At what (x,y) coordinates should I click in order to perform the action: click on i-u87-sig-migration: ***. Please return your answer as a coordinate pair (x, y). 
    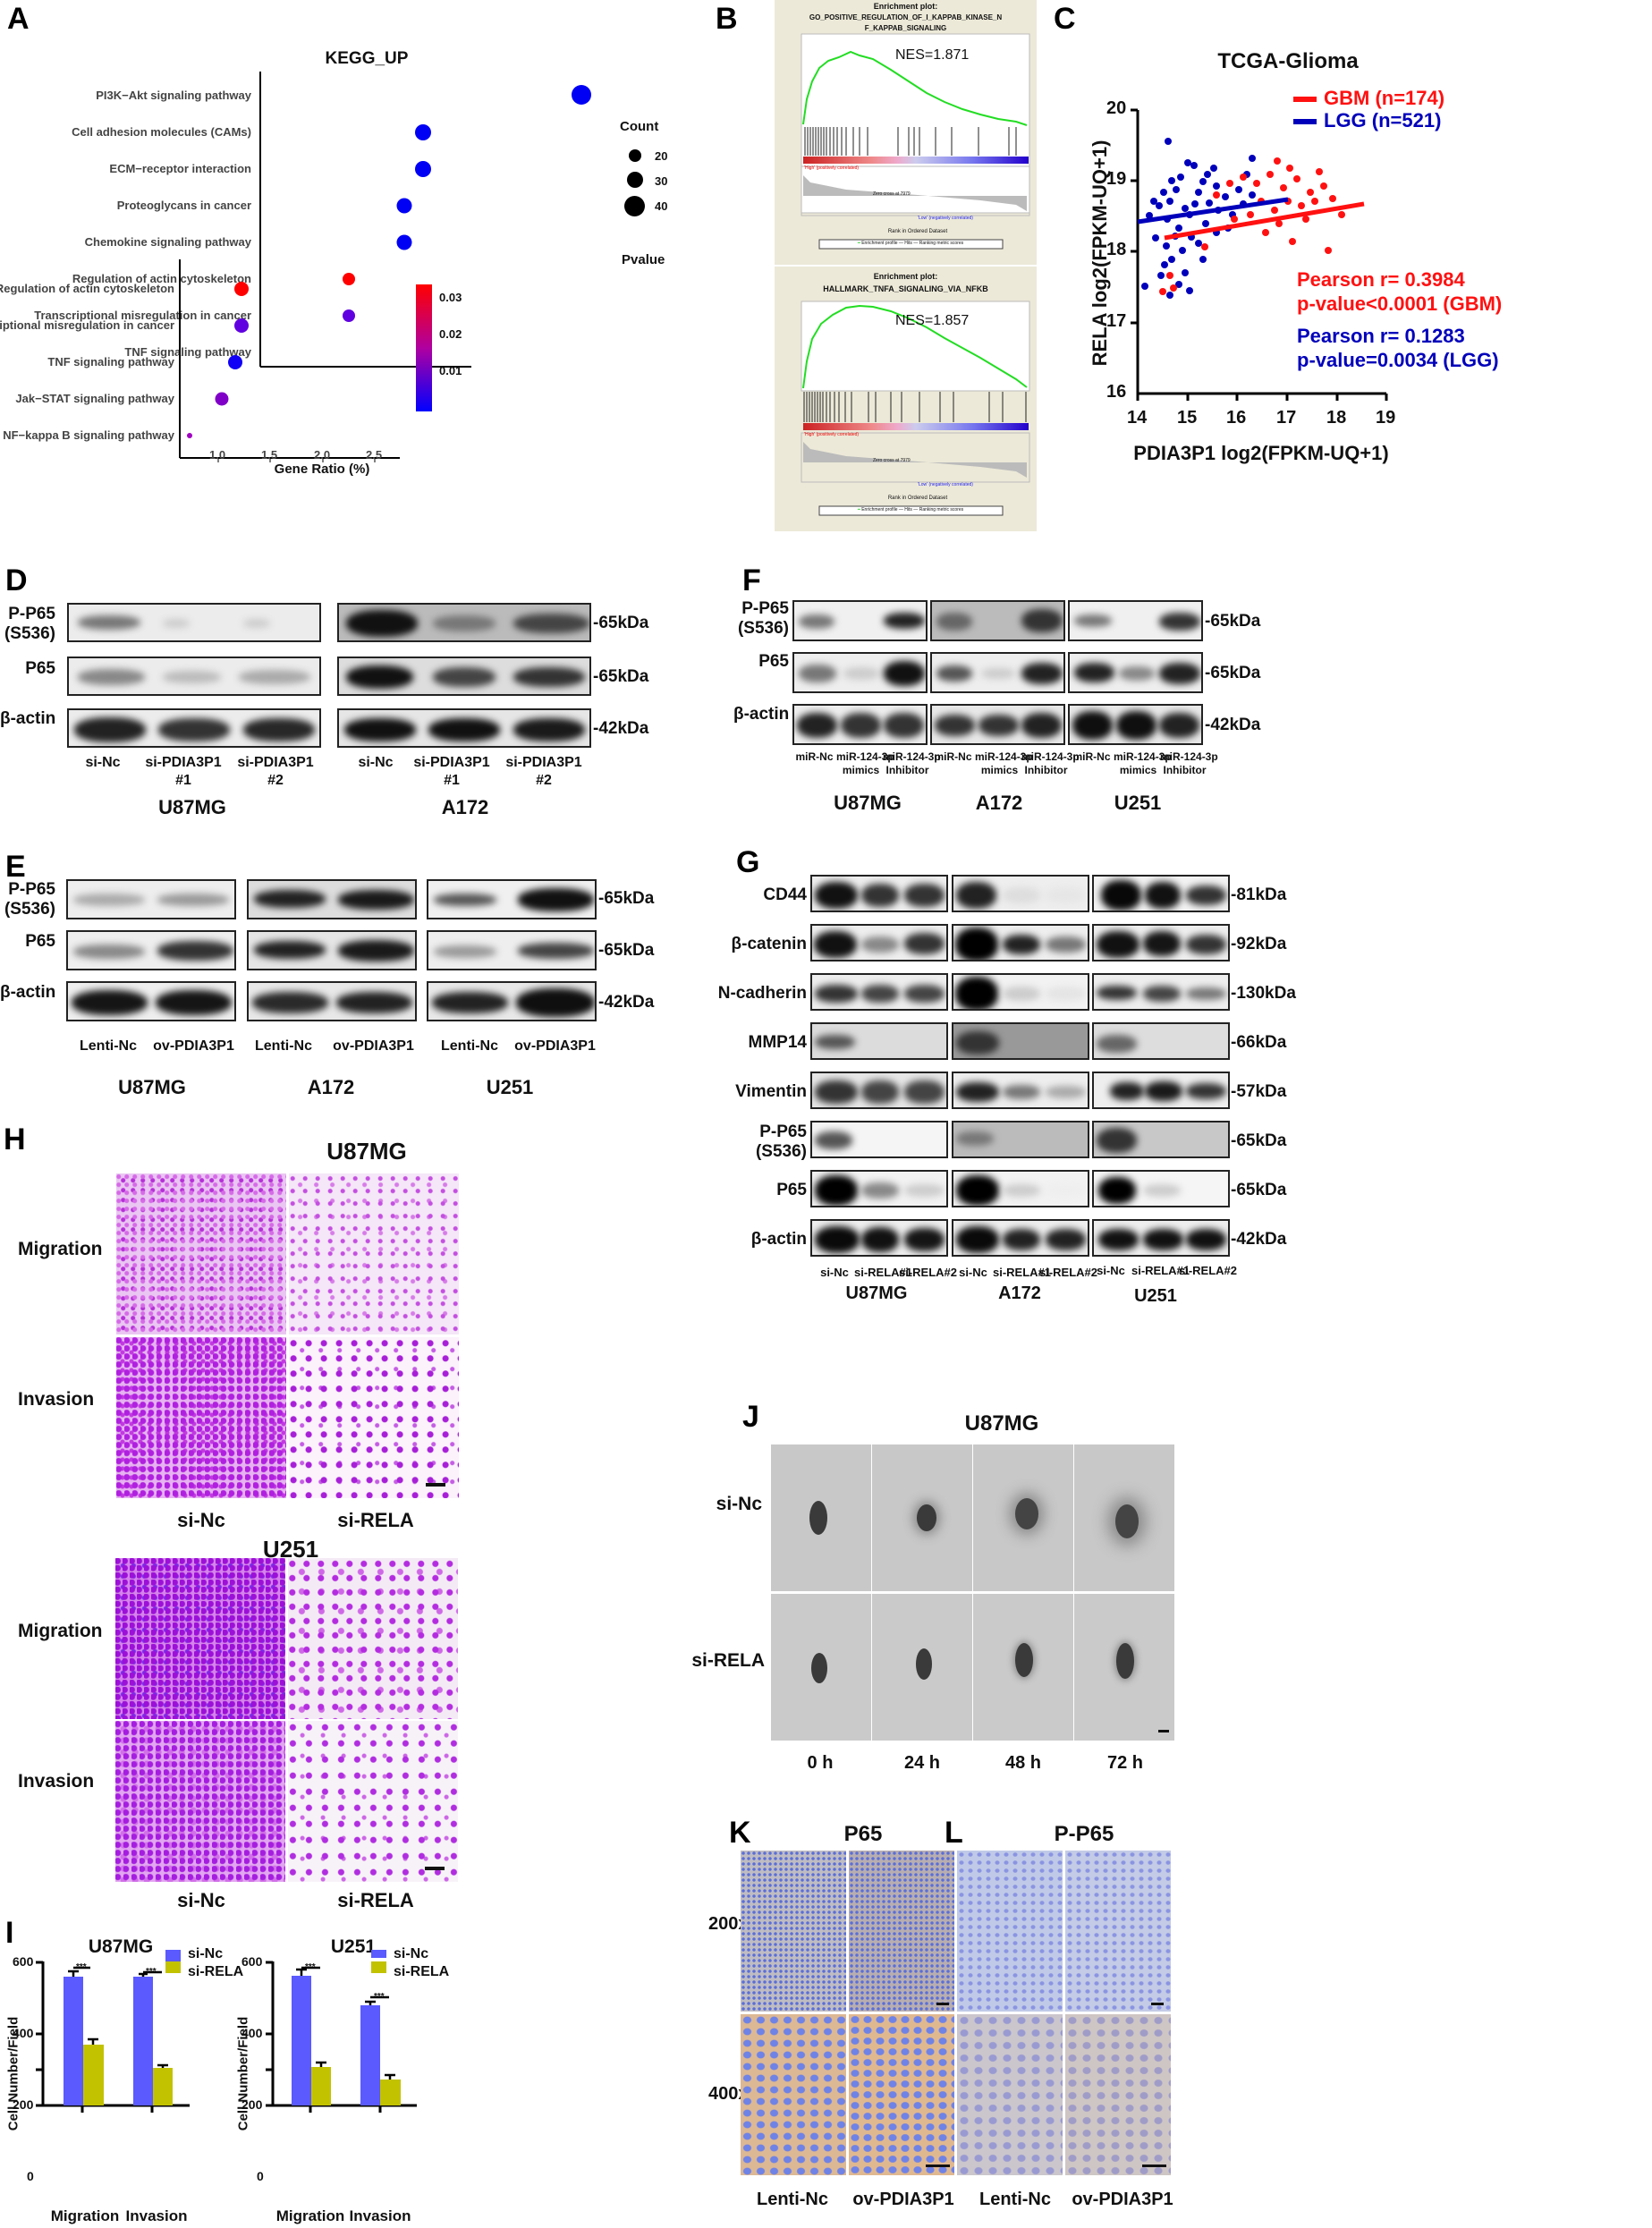
    Looking at the image, I should click on (82, 1967).